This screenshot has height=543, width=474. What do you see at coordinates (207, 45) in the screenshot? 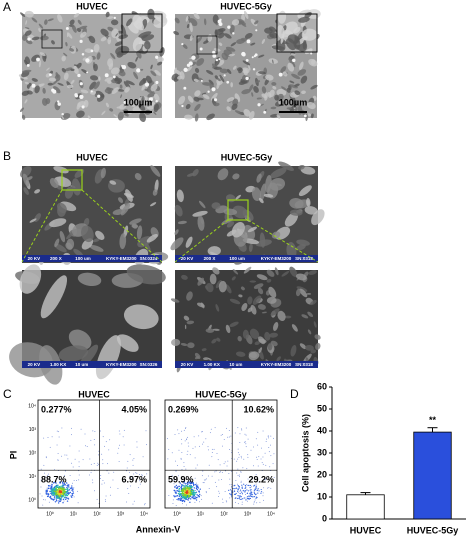
I see `zoom-box` at bounding box center [207, 45].